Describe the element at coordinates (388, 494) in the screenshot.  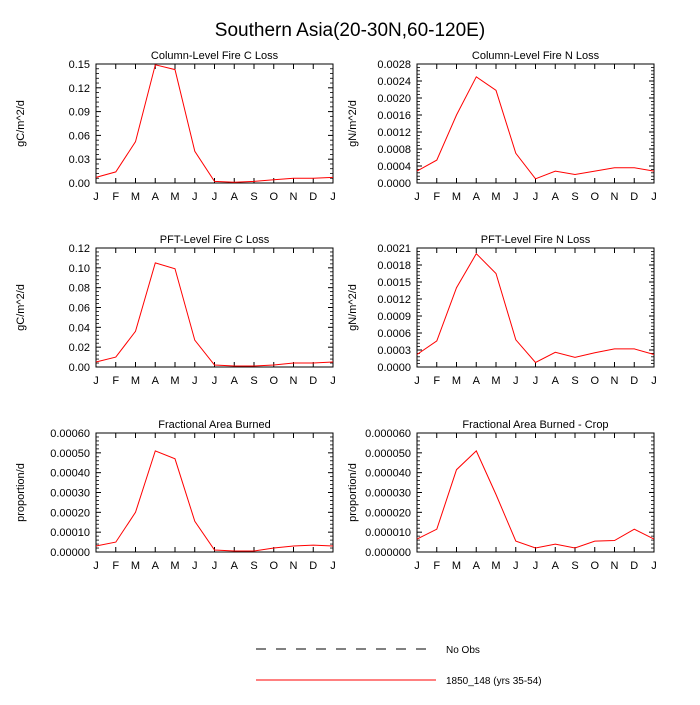
I see `y-tick-label: 0.000030` at that location.